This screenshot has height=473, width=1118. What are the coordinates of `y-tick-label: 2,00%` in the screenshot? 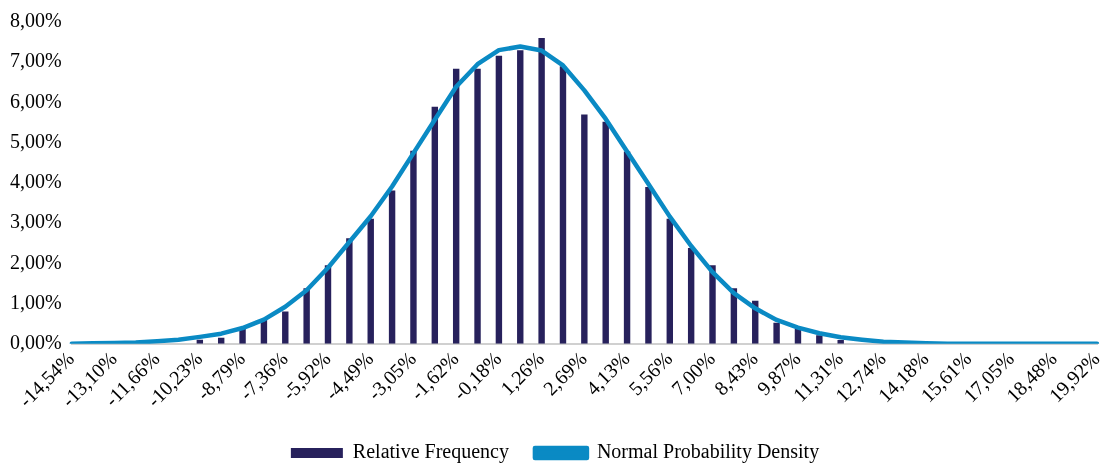 It's located at (35, 261).